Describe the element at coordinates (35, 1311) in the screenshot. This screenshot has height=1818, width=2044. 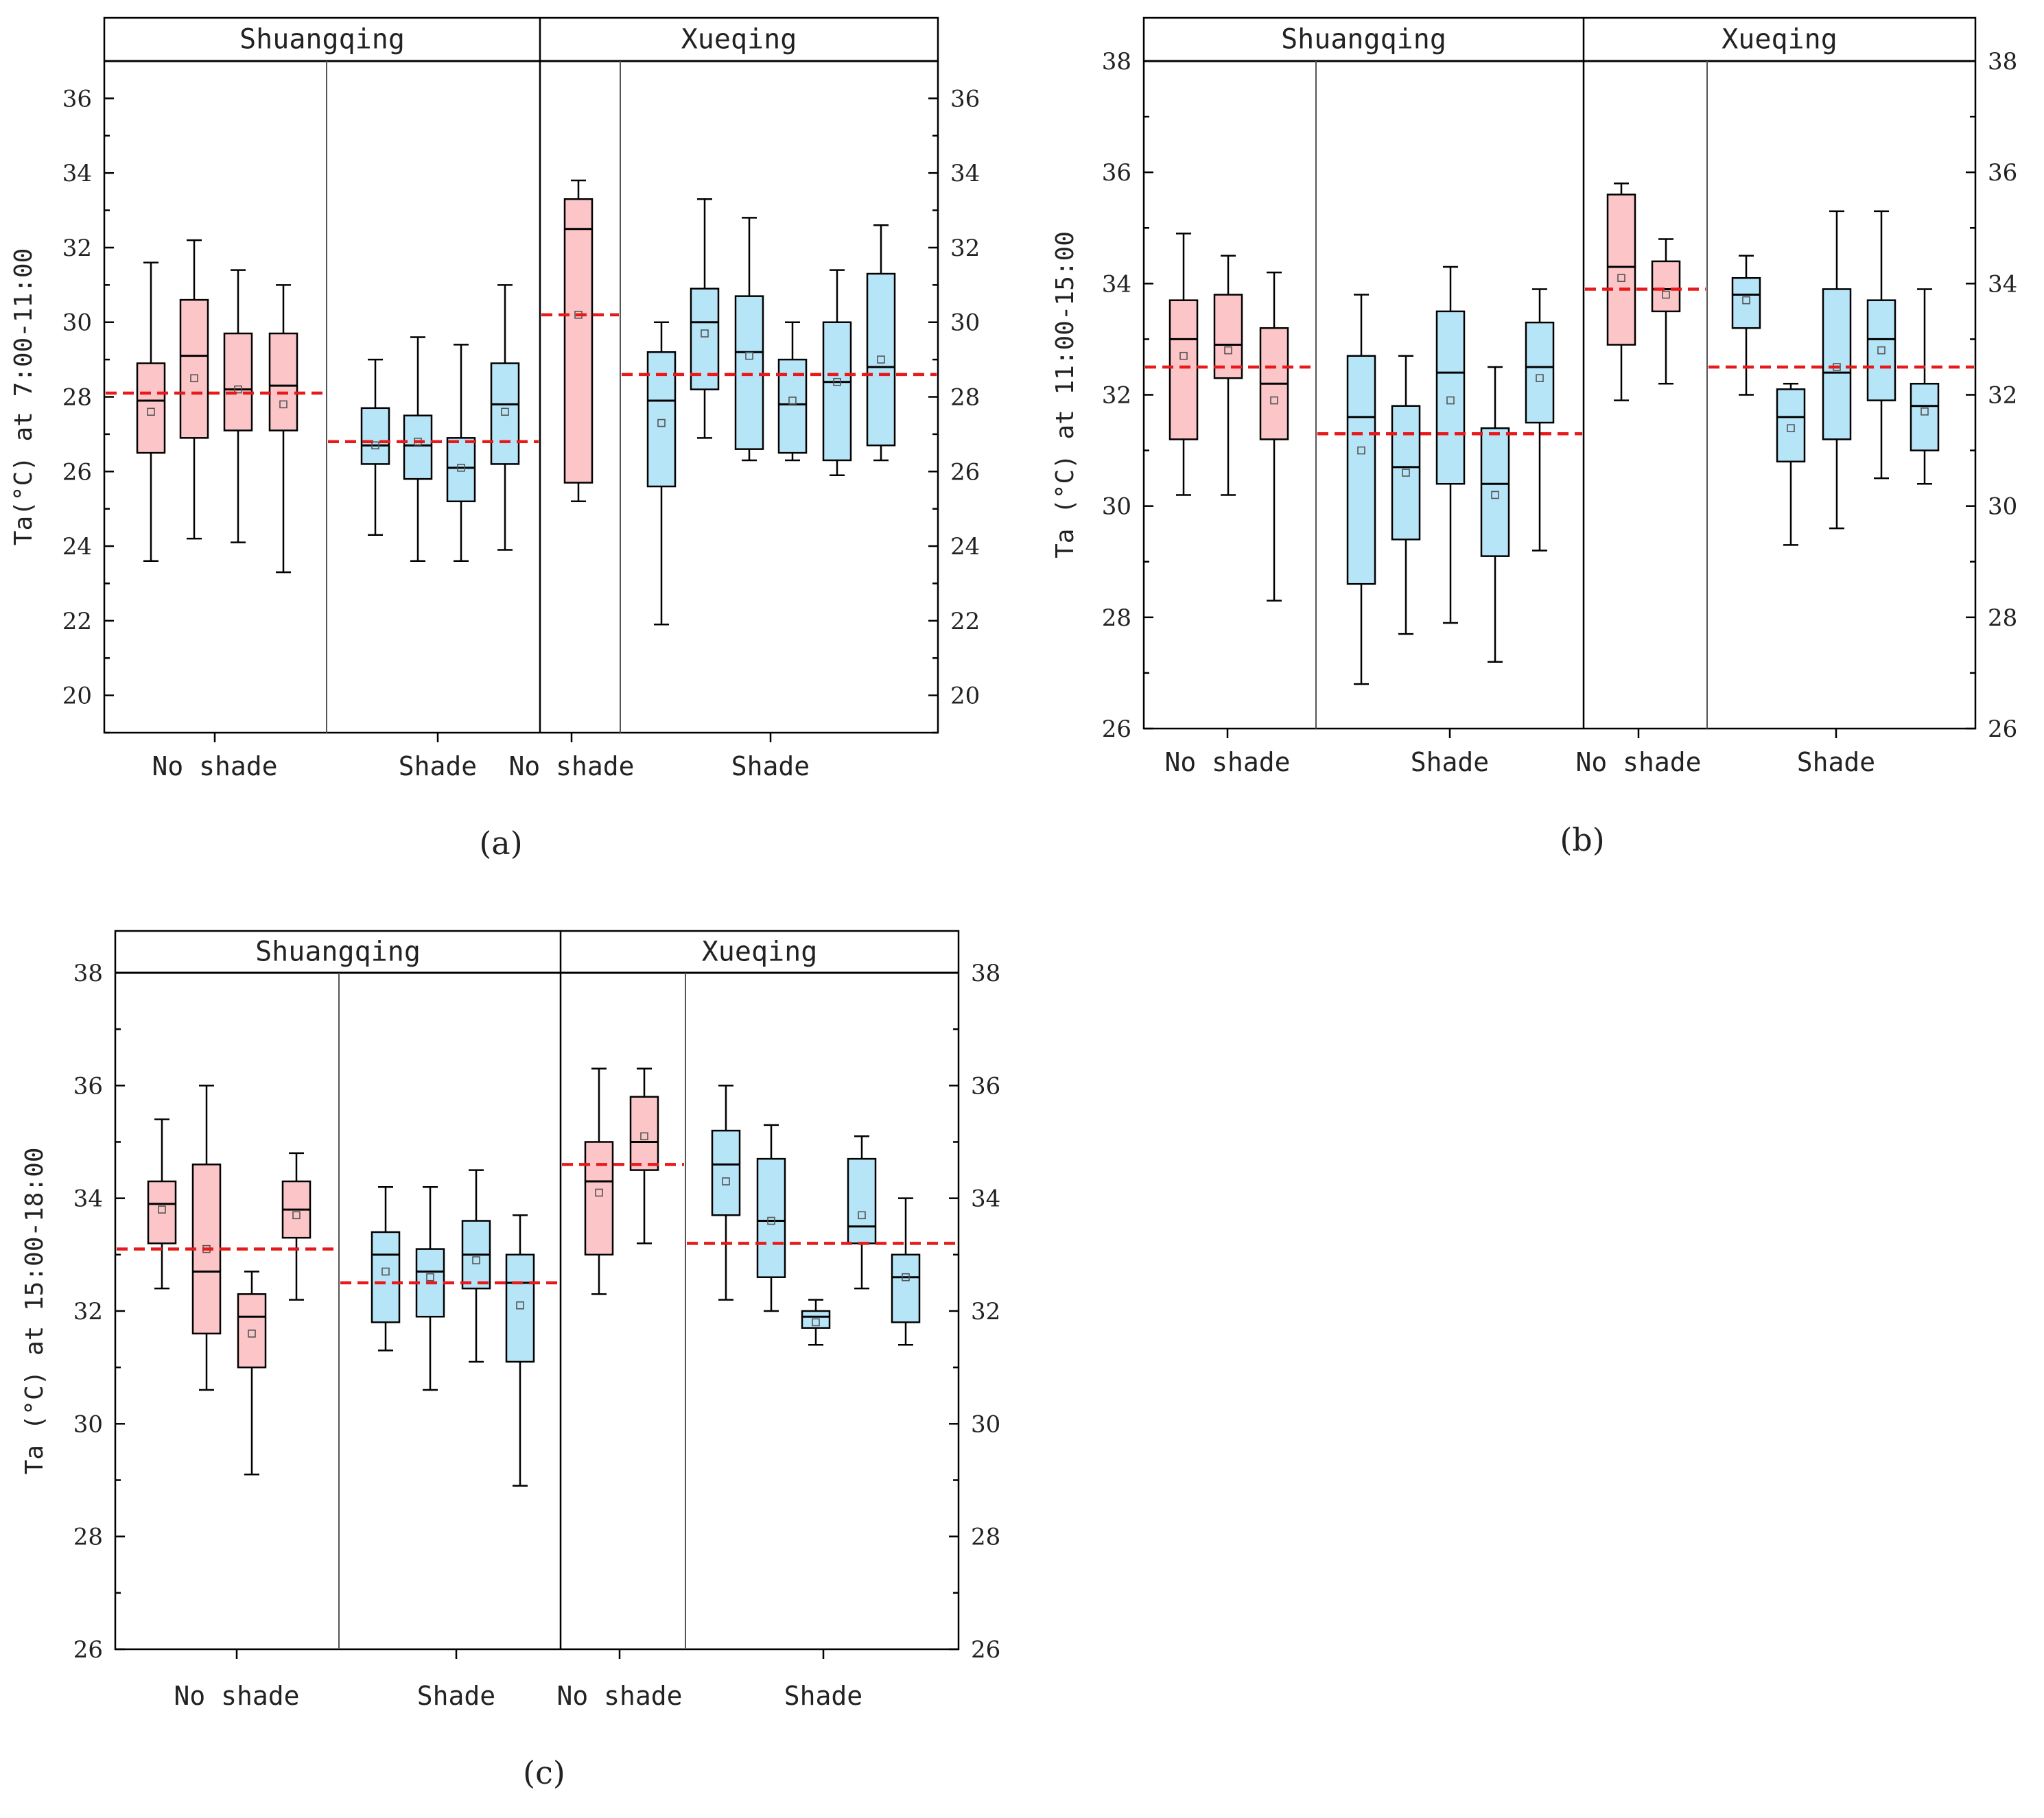
I see `y-axis-label: Ta (°C) at 15:00-18:00` at that location.